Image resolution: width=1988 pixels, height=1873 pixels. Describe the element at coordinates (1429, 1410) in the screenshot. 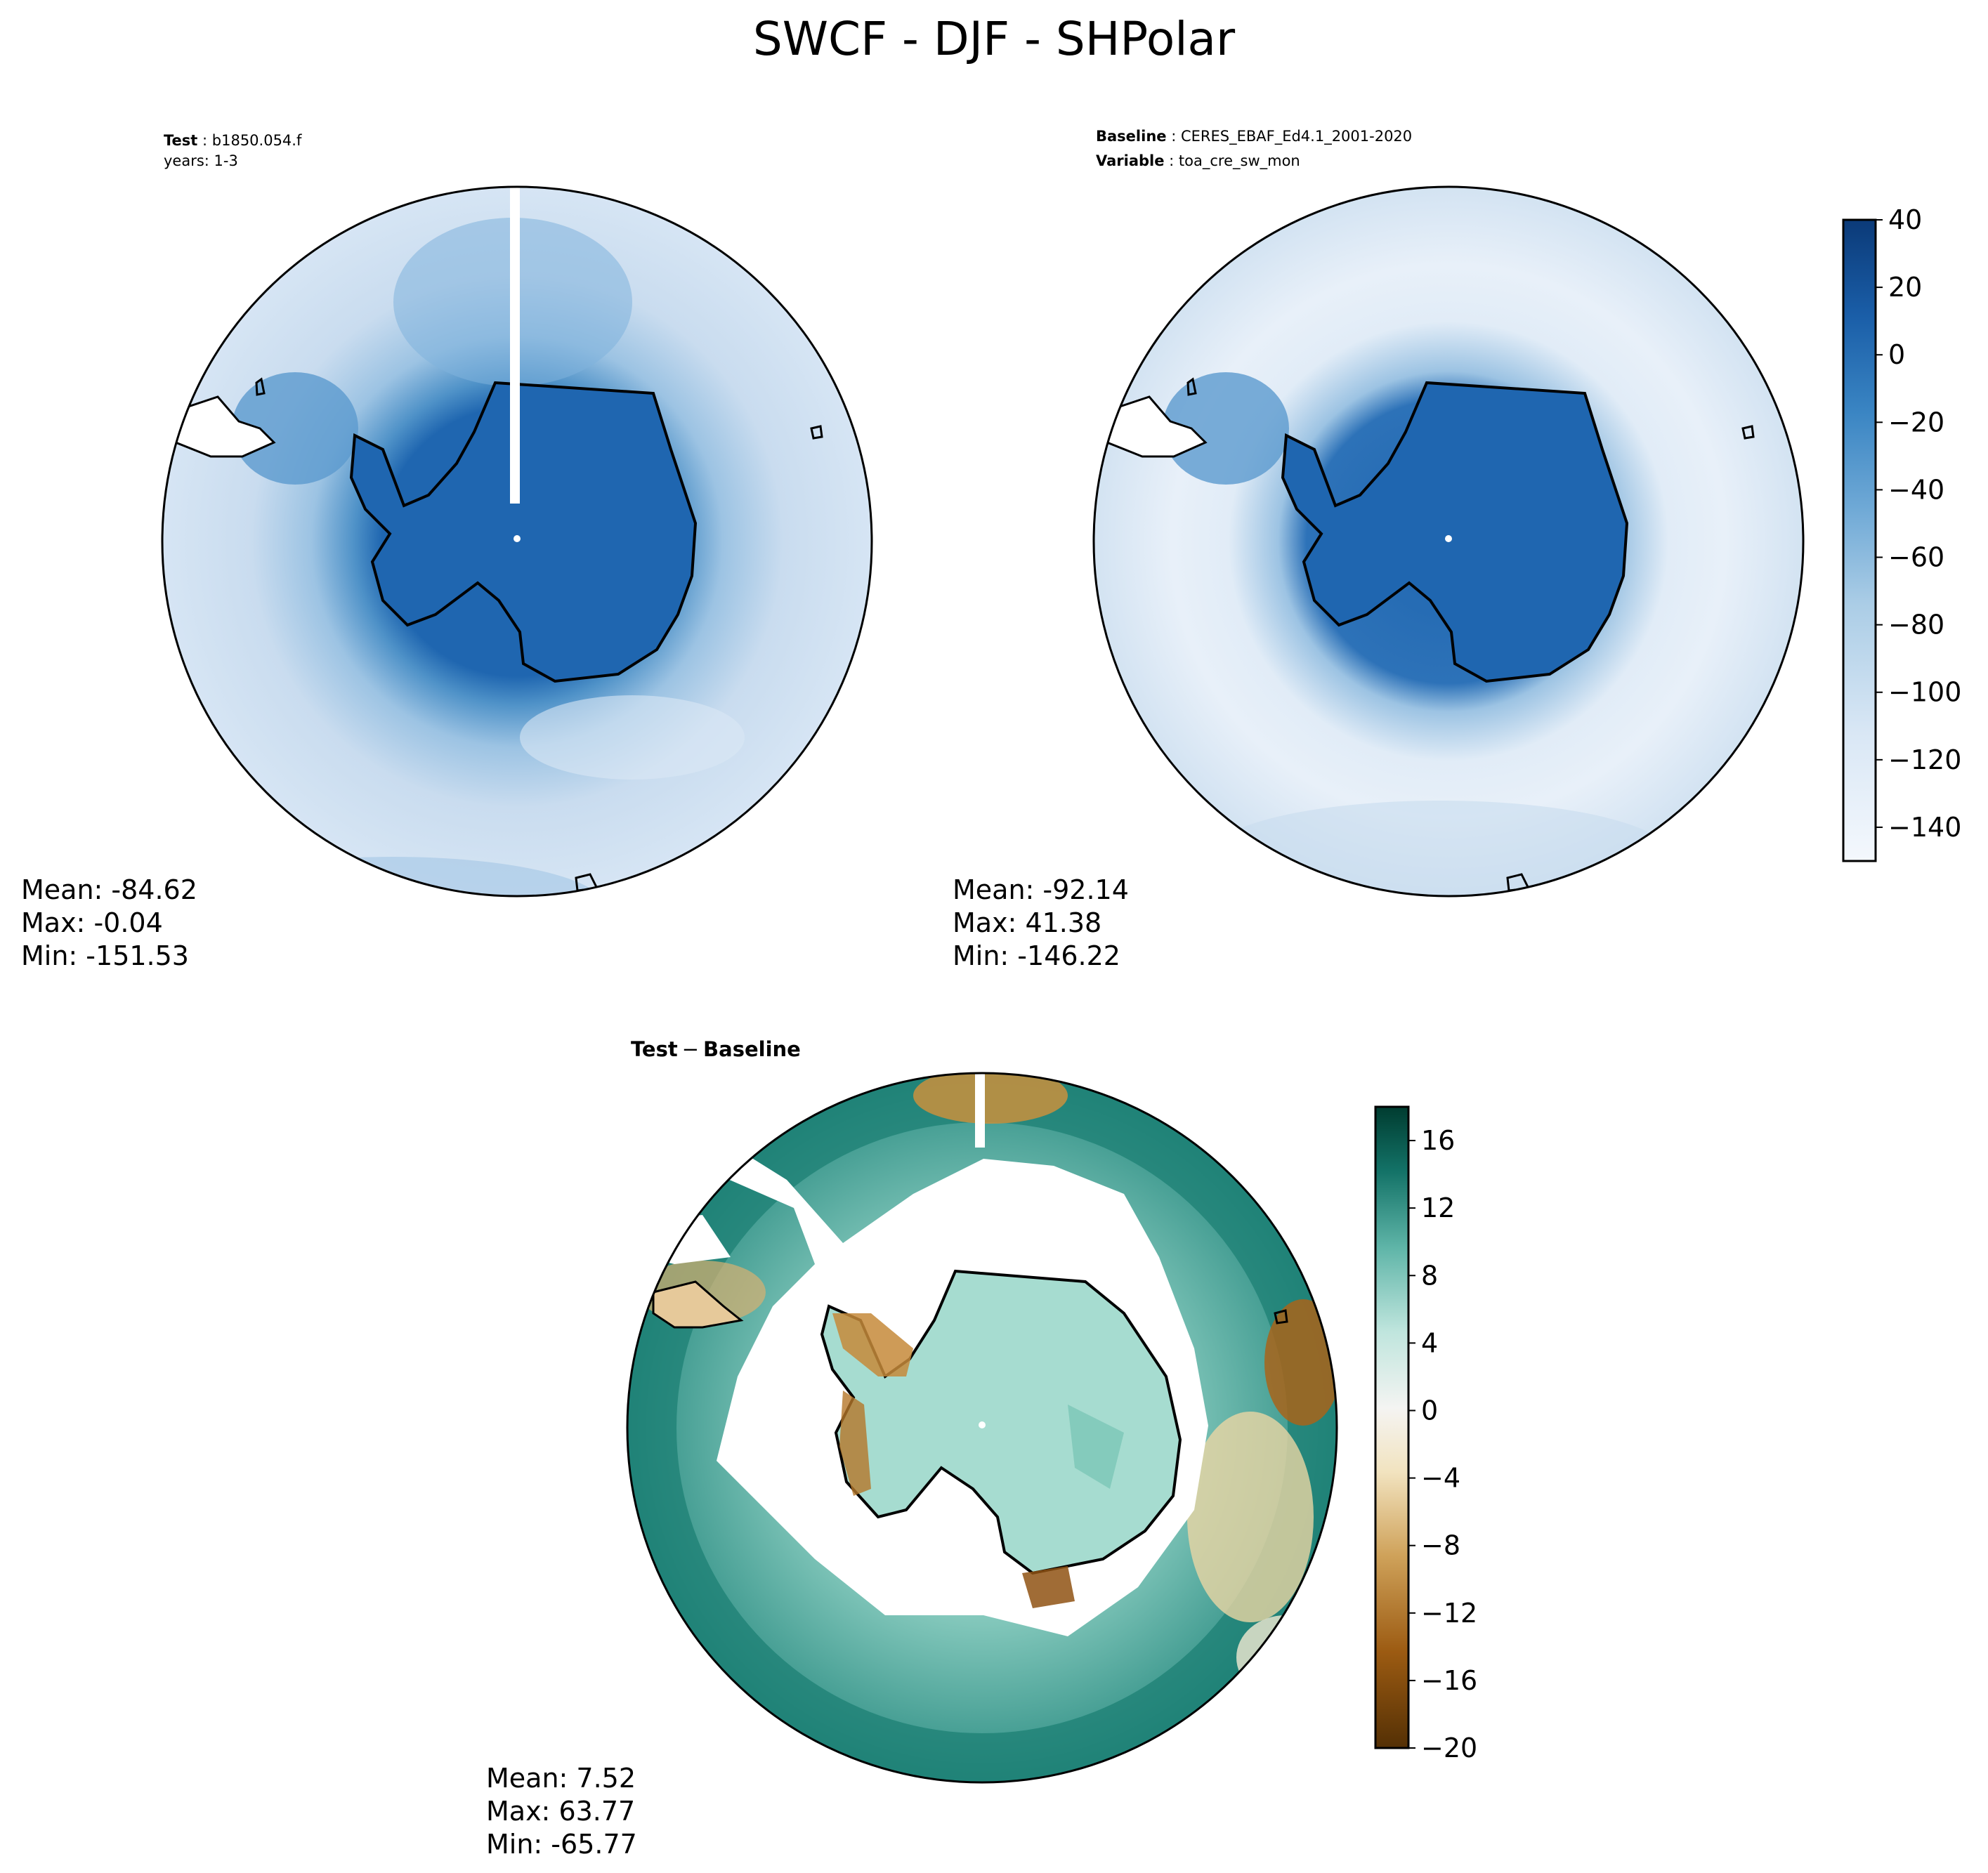

I see `diff-colorbar-tick-label: 0` at that location.